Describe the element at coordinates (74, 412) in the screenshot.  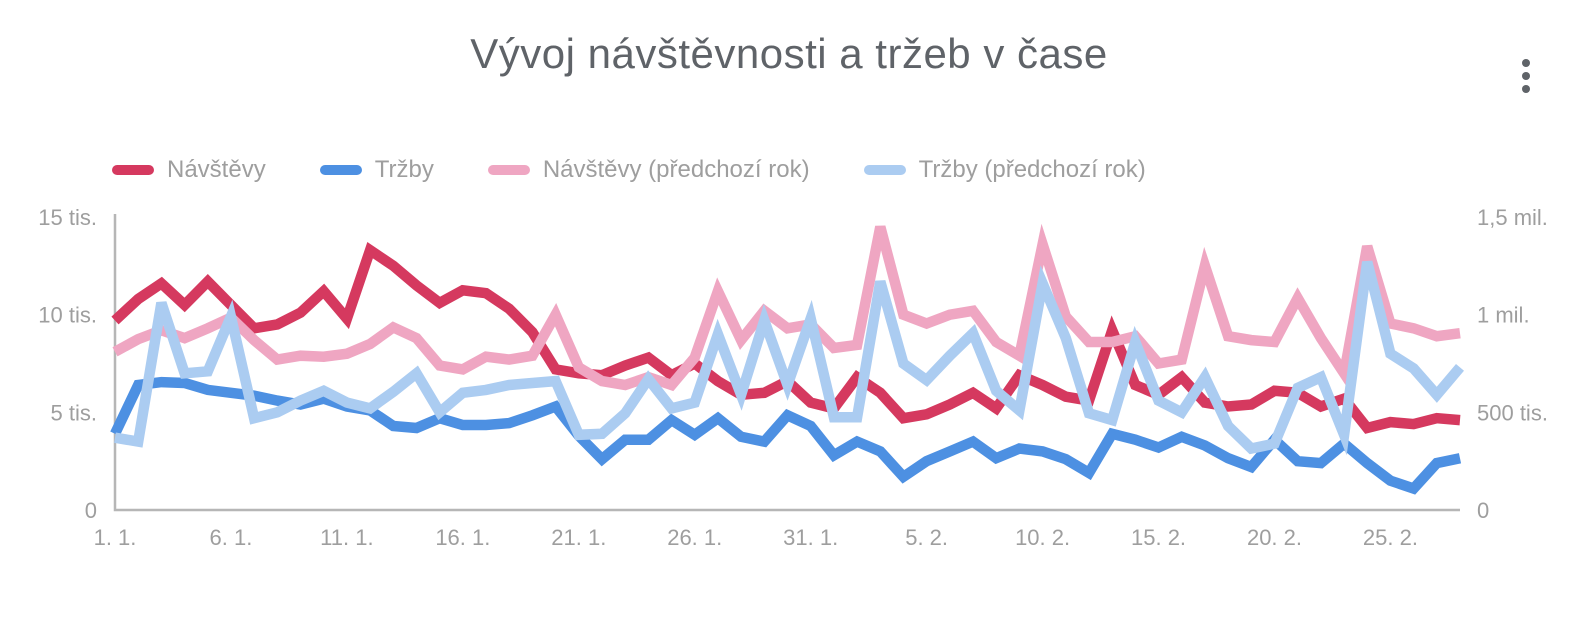
I see `left-axis-tick-label: 5 tis.` at that location.